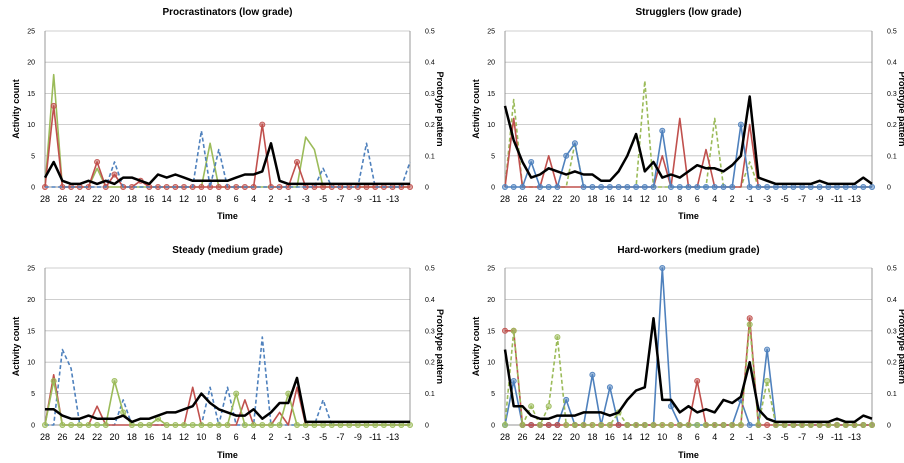  Describe the element at coordinates (440, 346) in the screenshot. I see `y2-axis-label: Prototype pattern` at that location.